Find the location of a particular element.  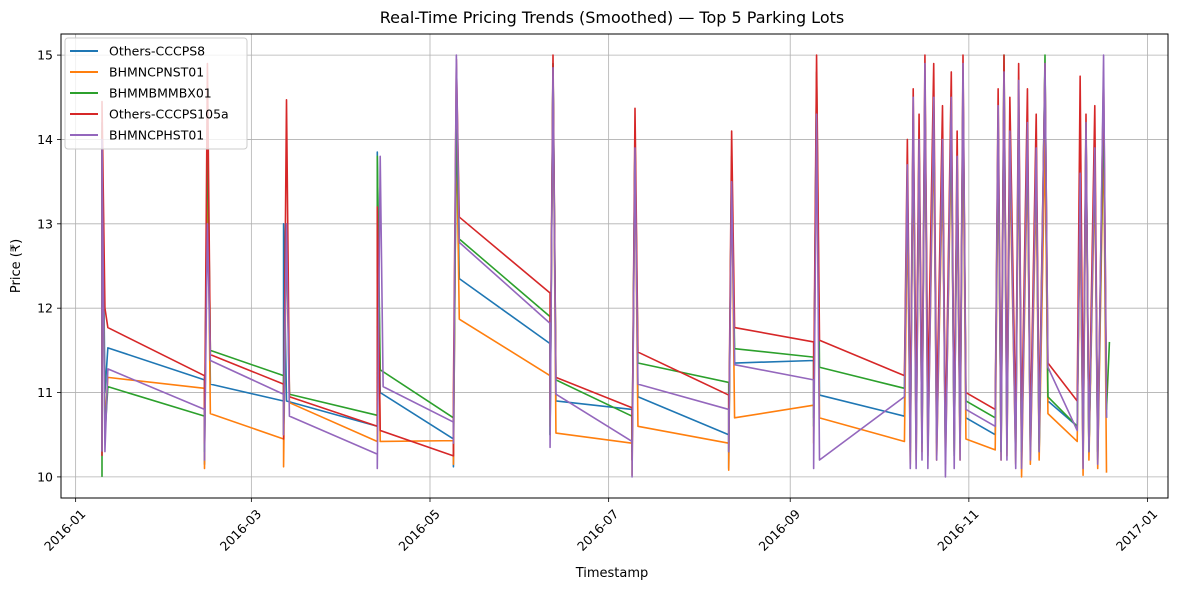

legend-label-2: BHMMBMMBX01 is located at coordinates (160, 93).